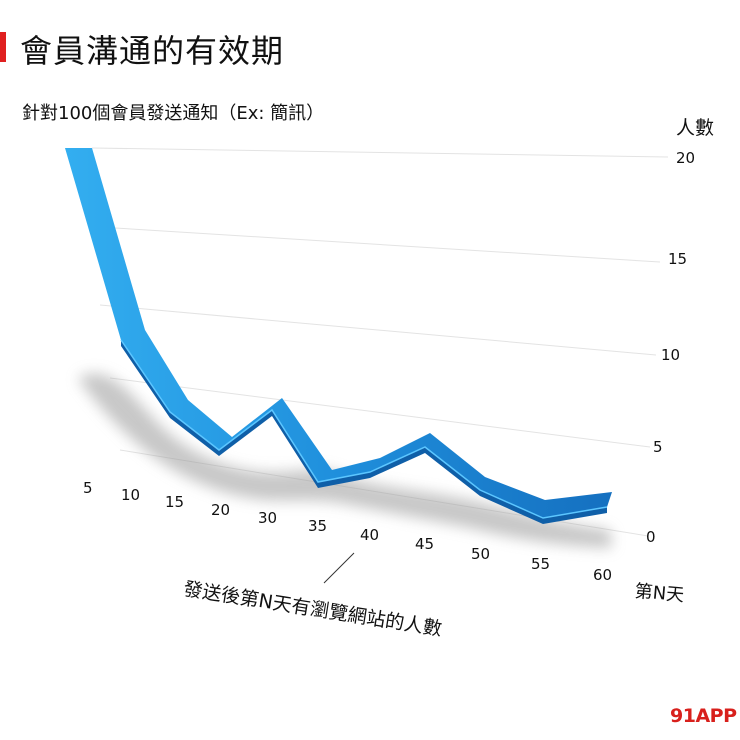  Describe the element at coordinates (481, 554) in the screenshot. I see `x-tick-50: 50` at that location.